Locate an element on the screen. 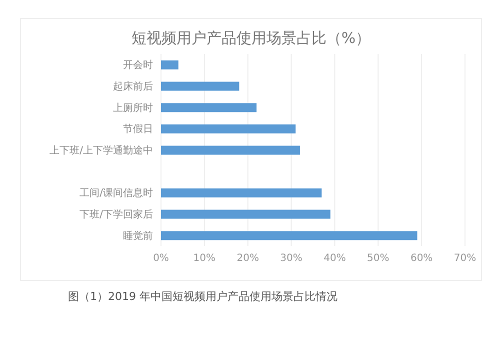 The height and width of the screenshot is (362, 500). x-tick-label: 40% is located at coordinates (335, 258).